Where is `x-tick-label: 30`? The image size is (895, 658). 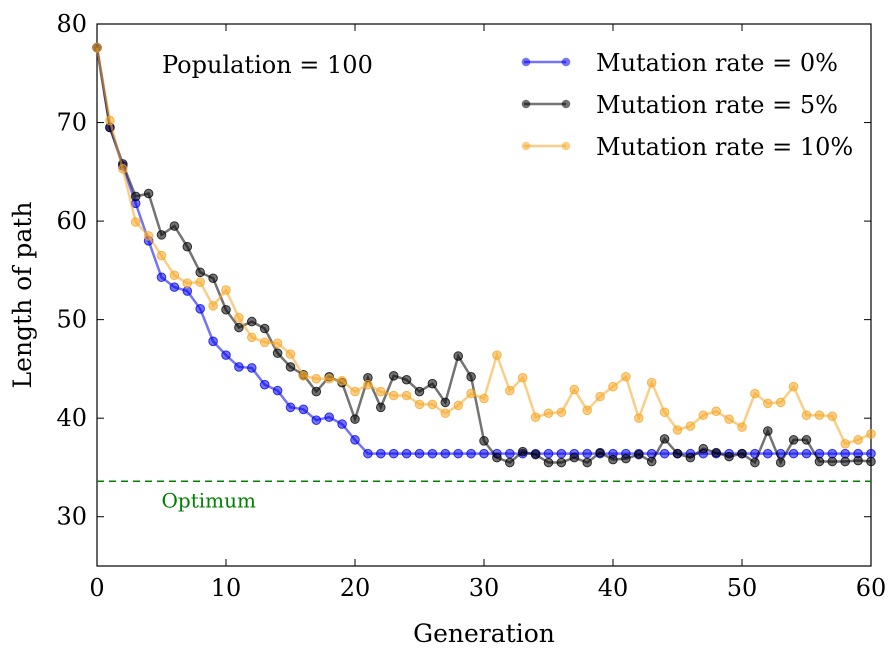
x-tick-label: 30 is located at coordinates (484, 588).